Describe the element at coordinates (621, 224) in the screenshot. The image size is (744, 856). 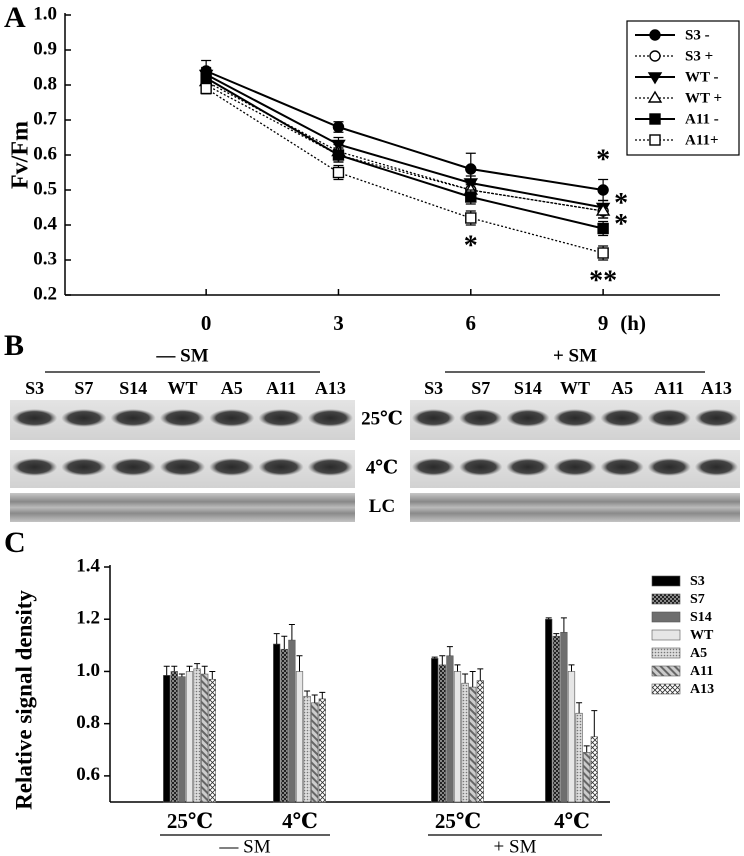
I see `annotation: *` at that location.